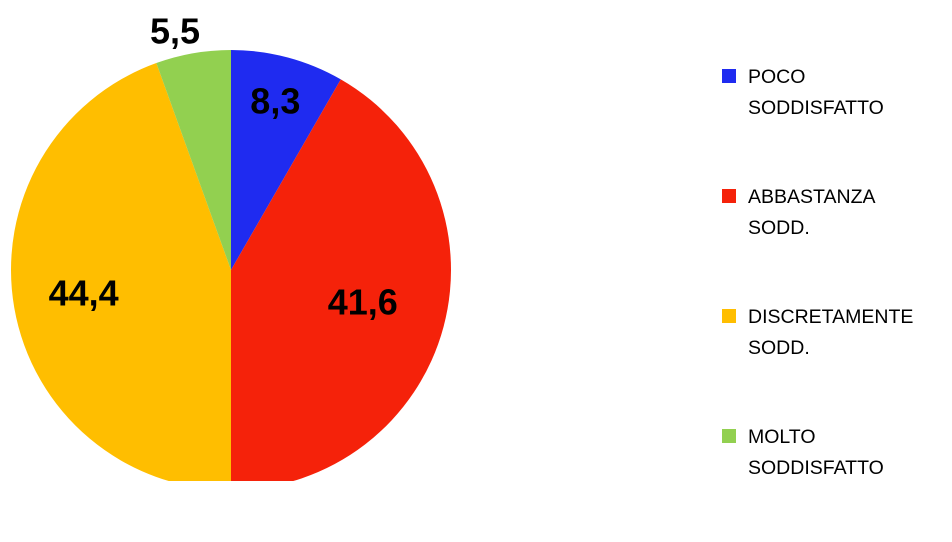 The image size is (952, 542). I want to click on legend-item-4: MOLTO SODDISFATTO, so click(836, 482).